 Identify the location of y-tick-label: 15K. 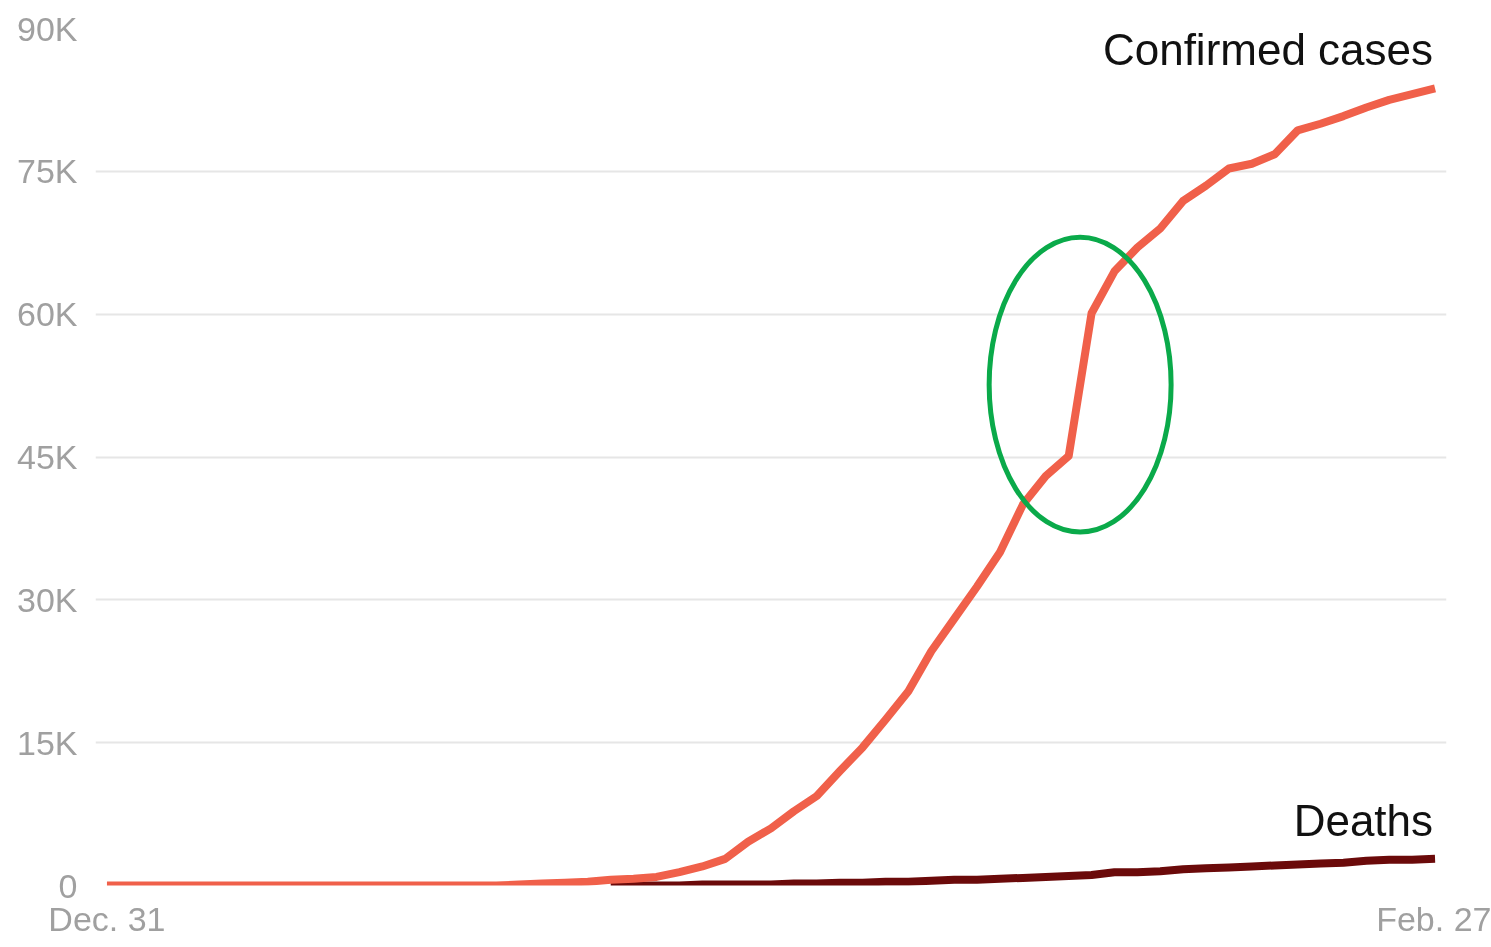
(47, 742).